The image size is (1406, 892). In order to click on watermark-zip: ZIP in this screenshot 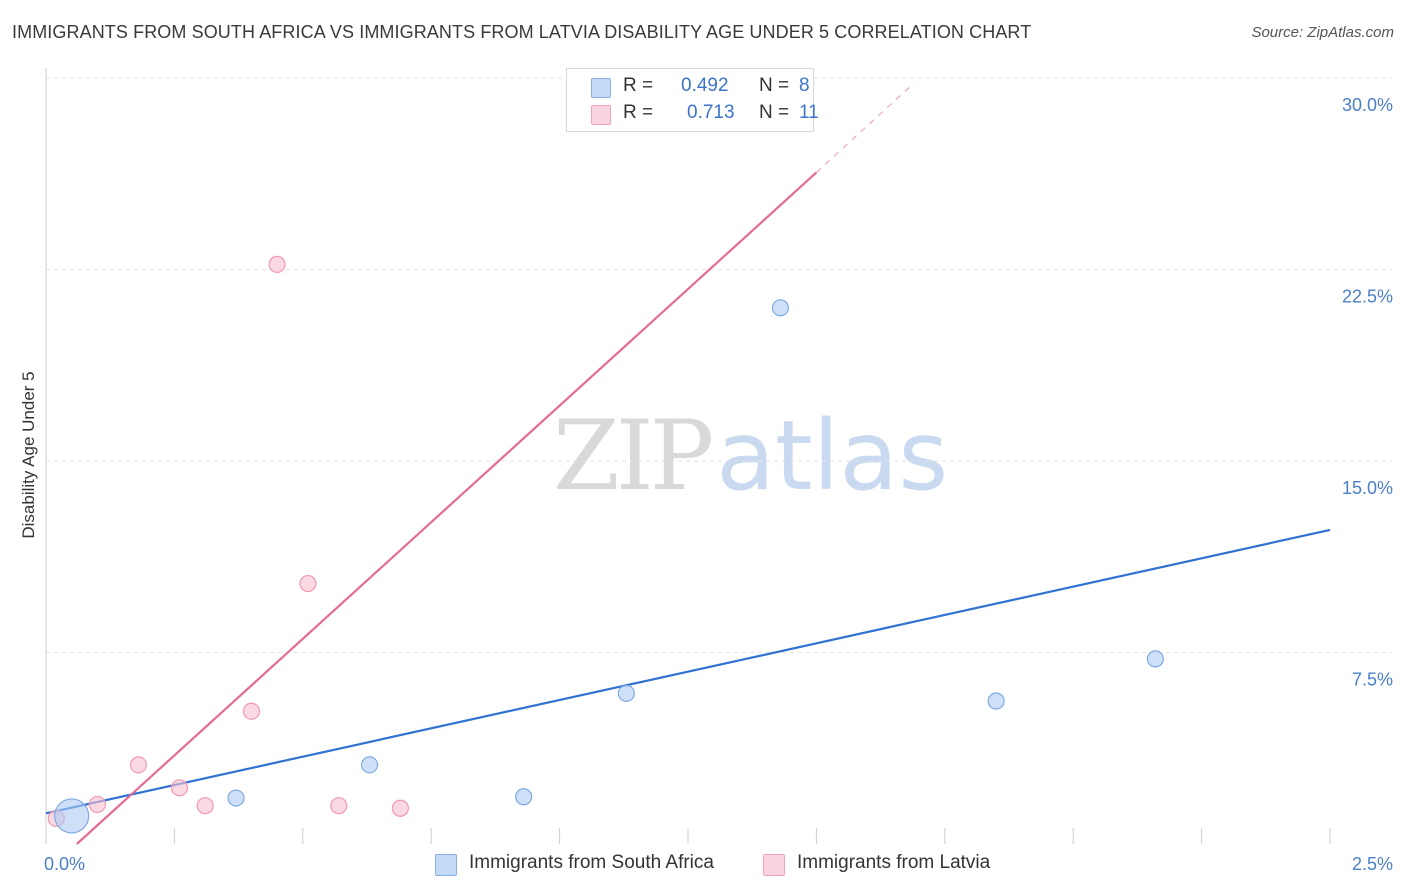, I will do `click(633, 456)`.